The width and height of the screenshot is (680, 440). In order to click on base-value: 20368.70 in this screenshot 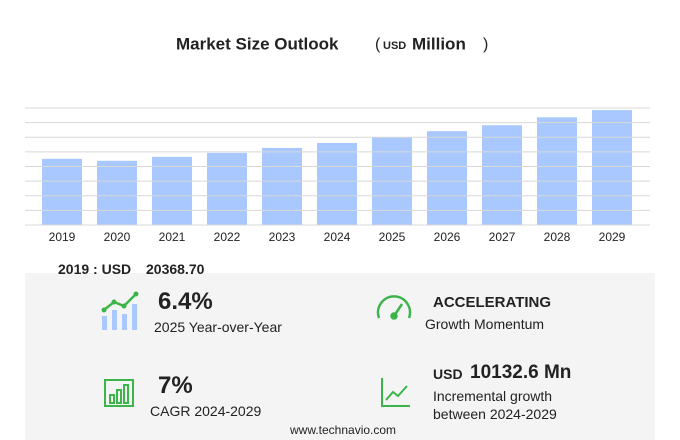, I will do `click(175, 269)`.